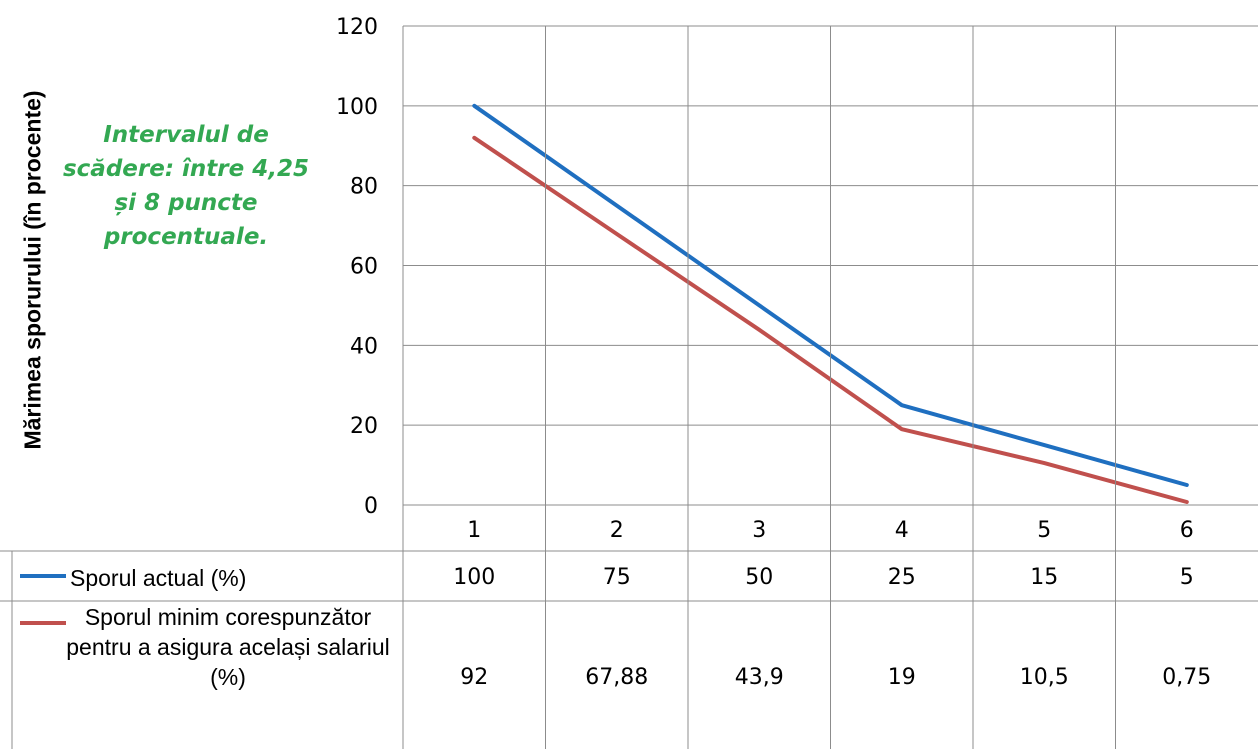 The height and width of the screenshot is (749, 1258). Describe the element at coordinates (617, 530) in the screenshot. I see `x-category-label: 2` at that location.